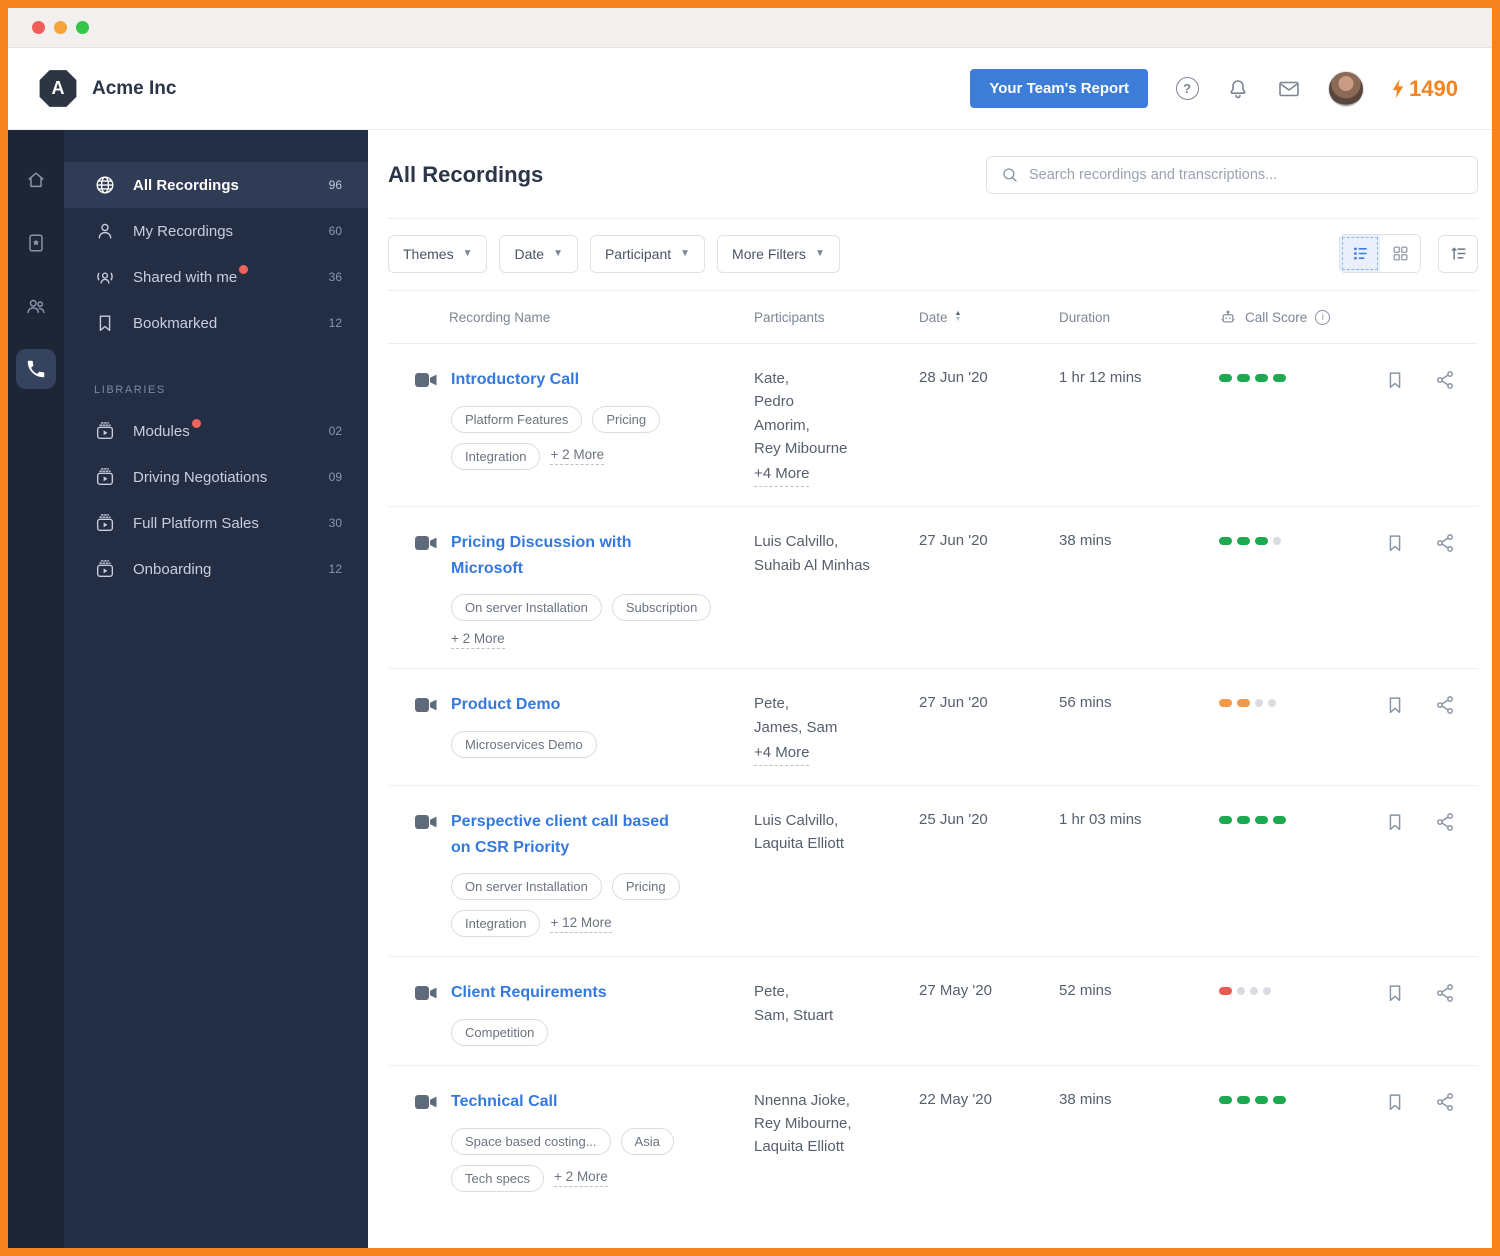 The width and height of the screenshot is (1500, 1256). Describe the element at coordinates (216, 569) in the screenshot. I see `library-item-onboarding: Onboarding 12` at that location.